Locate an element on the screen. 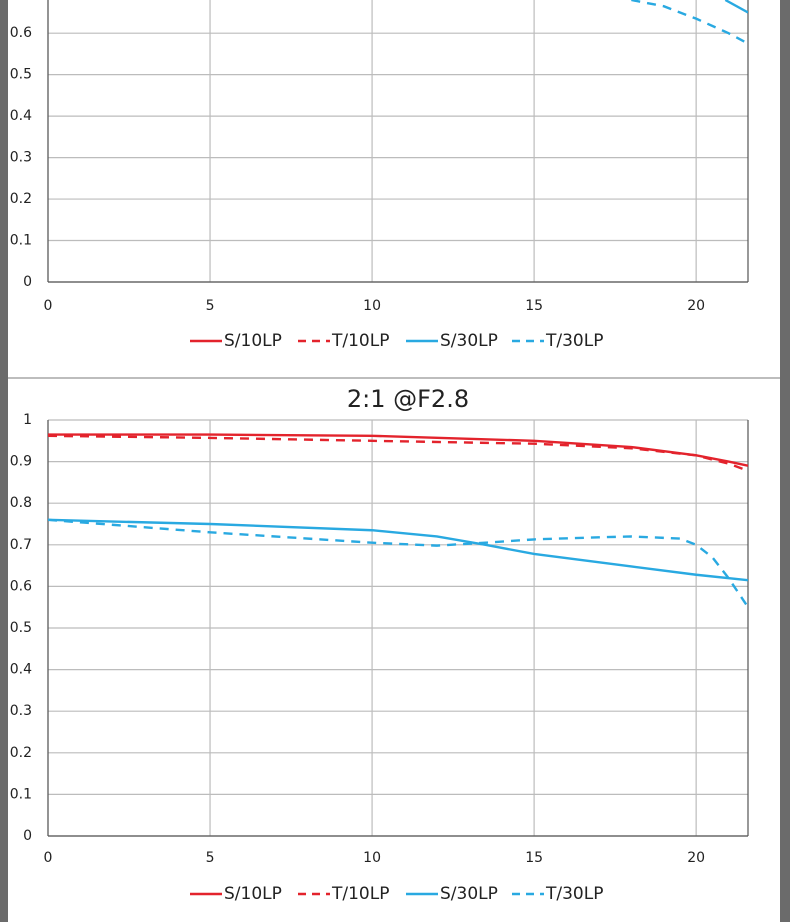 The width and height of the screenshot is (790, 922). right-border is located at coordinates (785, 461).